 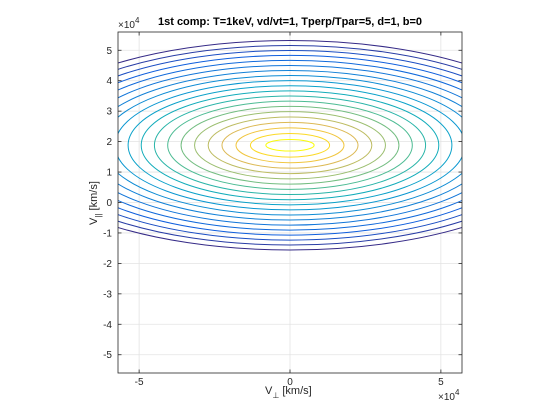 I want to click on x-axis-label: V⊥ [km/s], so click(x=288, y=392).